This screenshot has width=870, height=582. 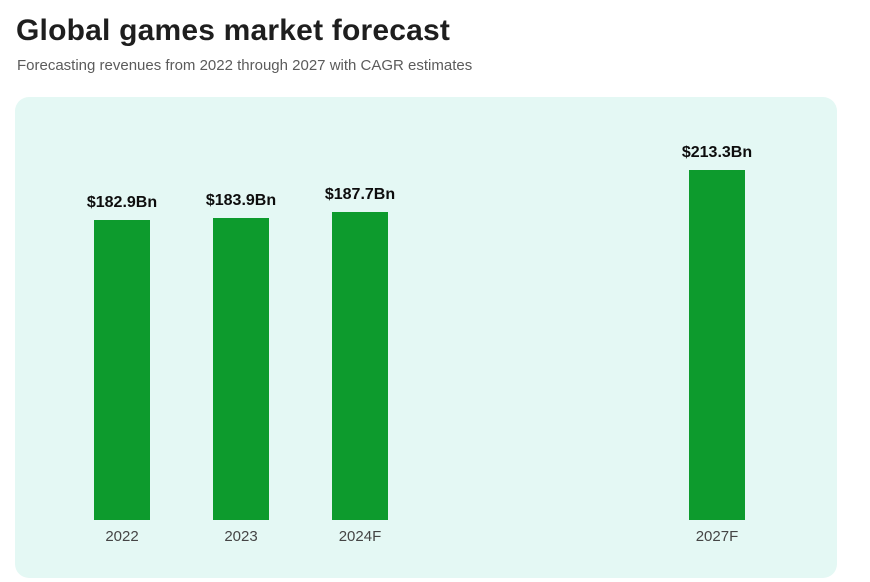 I want to click on bar-value-label: $187.7Bn, so click(x=360, y=194).